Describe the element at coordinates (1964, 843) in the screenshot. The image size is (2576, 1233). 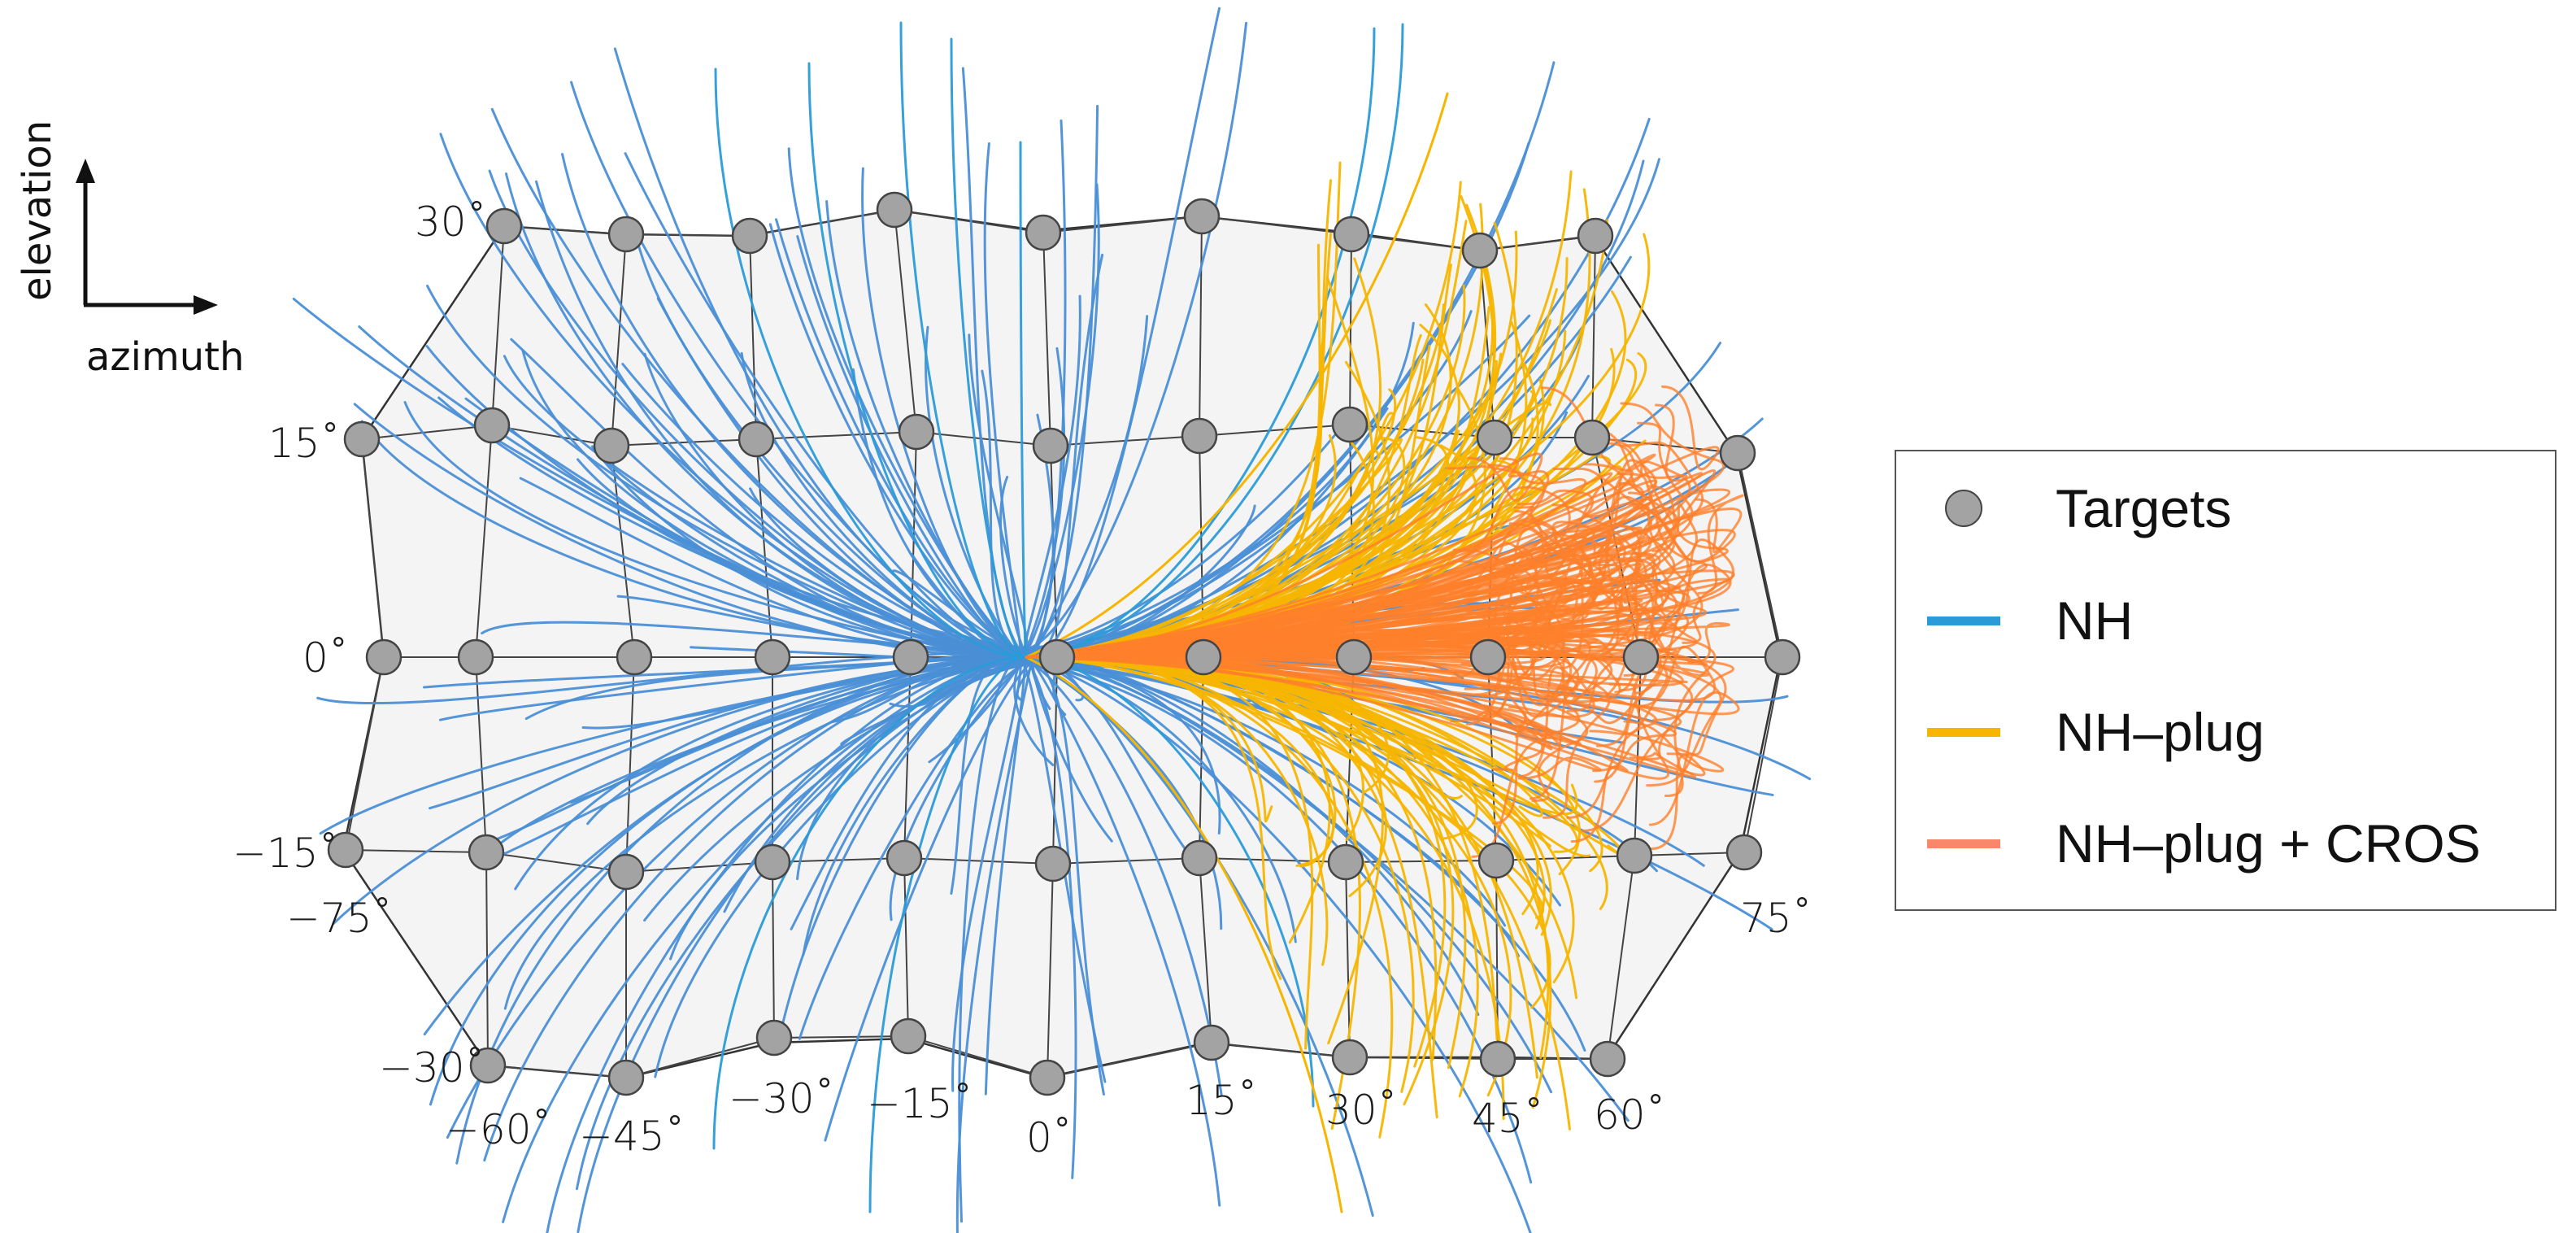
I see `nh-plug-cros-line-icon` at that location.